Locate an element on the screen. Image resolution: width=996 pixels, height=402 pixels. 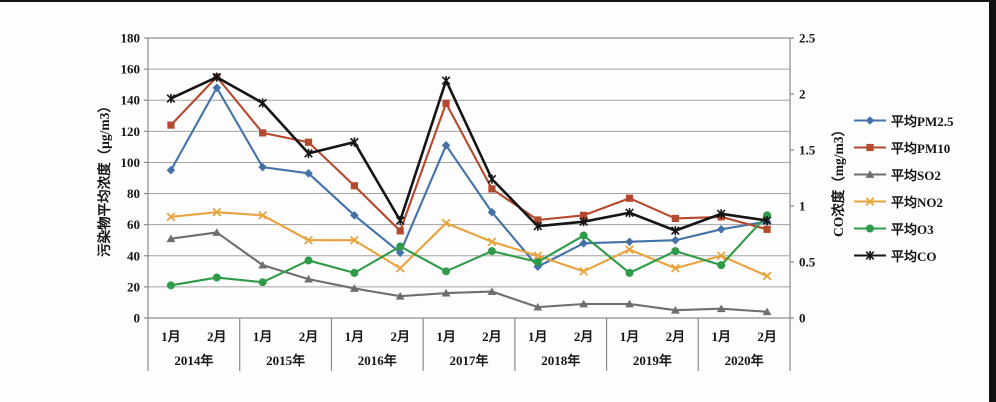
left-axis-tick-label: 180 is located at coordinates (131, 38).